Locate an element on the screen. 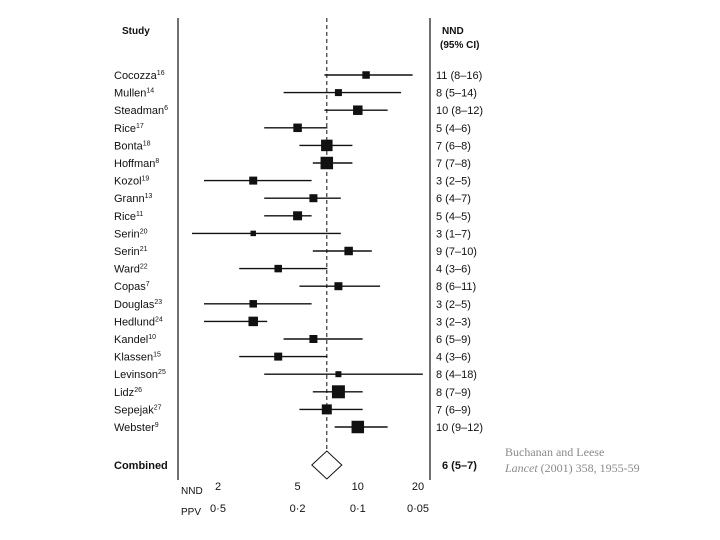 This screenshot has width=720, height=540. nnd-column-header: NND is located at coordinates (453, 31).